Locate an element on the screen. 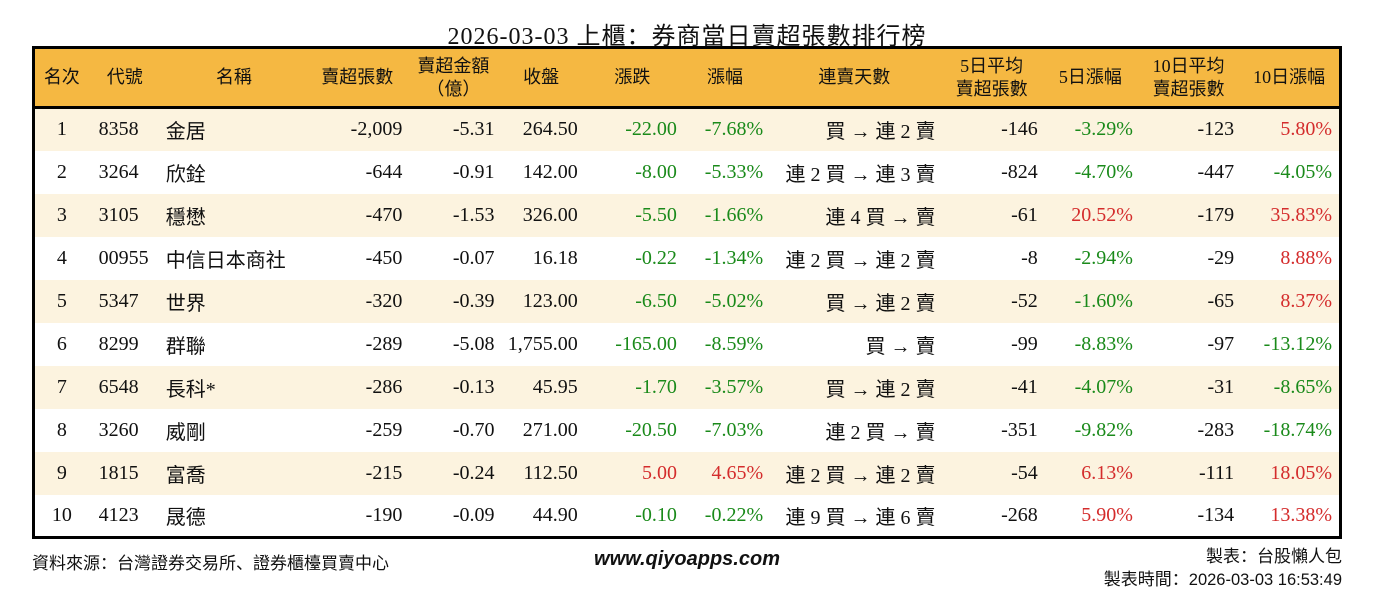 Image resolution: width=1374 pixels, height=612 pixels. cell-pct5: -4.07% is located at coordinates (1103, 386).